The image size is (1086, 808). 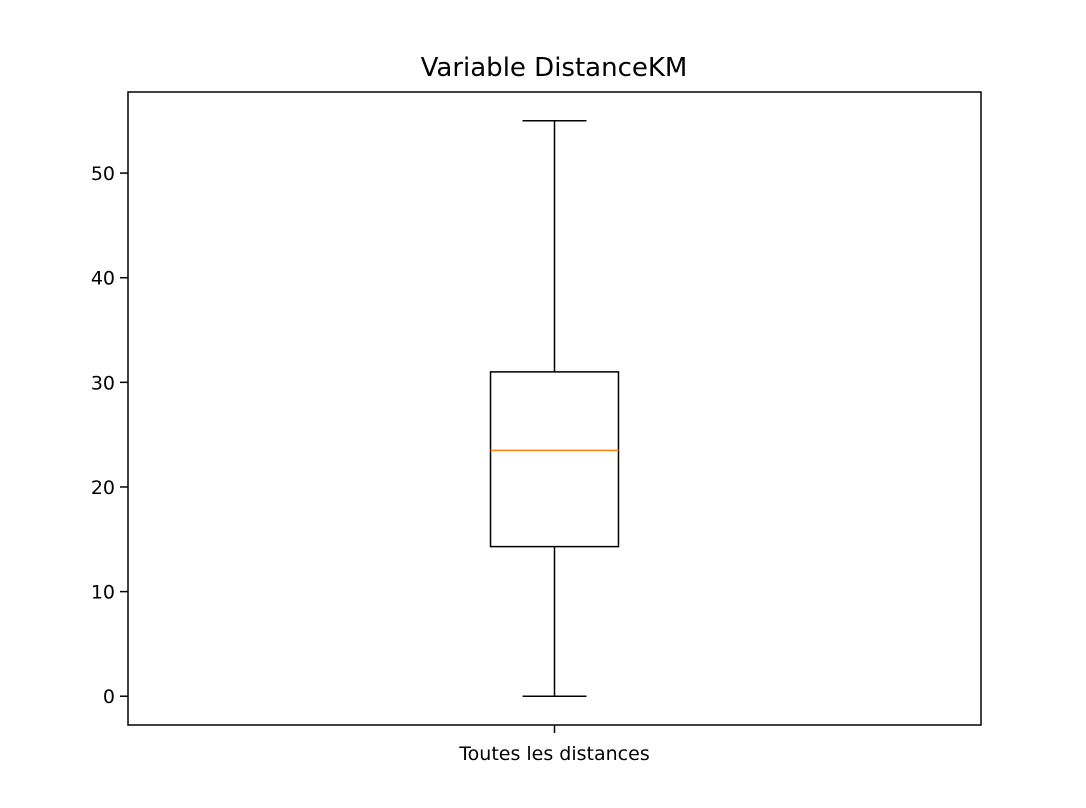 What do you see at coordinates (103, 593) in the screenshot?
I see `y-tick-label: 10` at bounding box center [103, 593].